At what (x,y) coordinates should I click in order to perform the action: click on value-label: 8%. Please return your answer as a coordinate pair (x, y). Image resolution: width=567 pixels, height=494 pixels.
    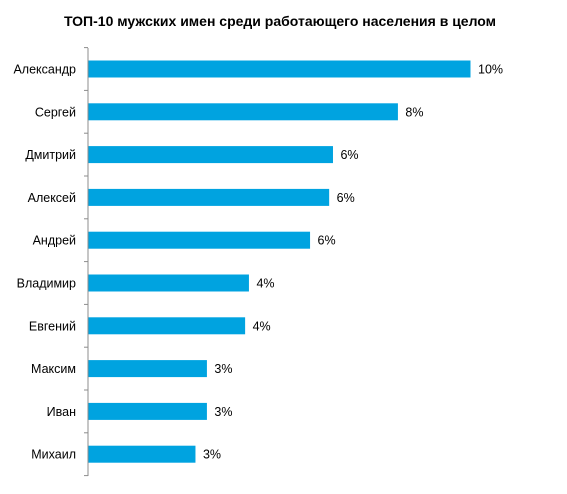
    Looking at the image, I should click on (414, 112).